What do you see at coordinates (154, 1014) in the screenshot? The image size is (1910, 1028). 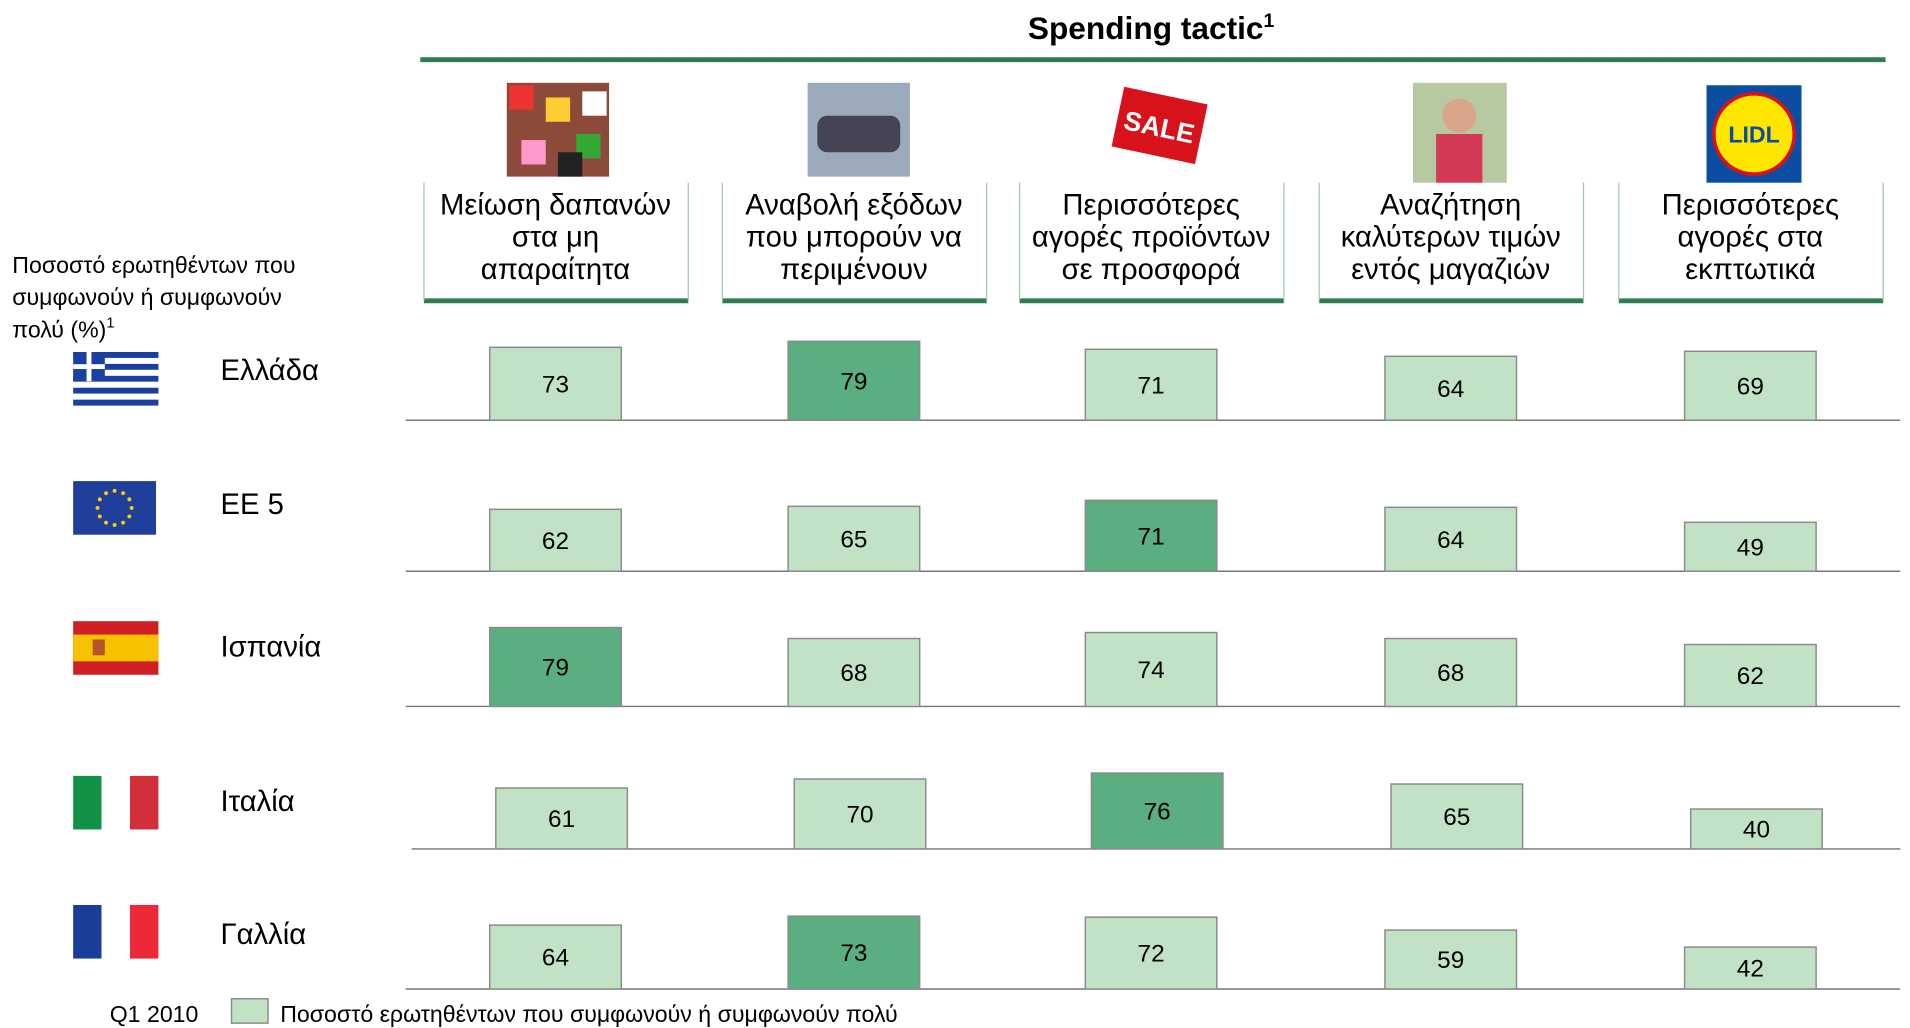 I see `period-label: Q1 2010` at bounding box center [154, 1014].